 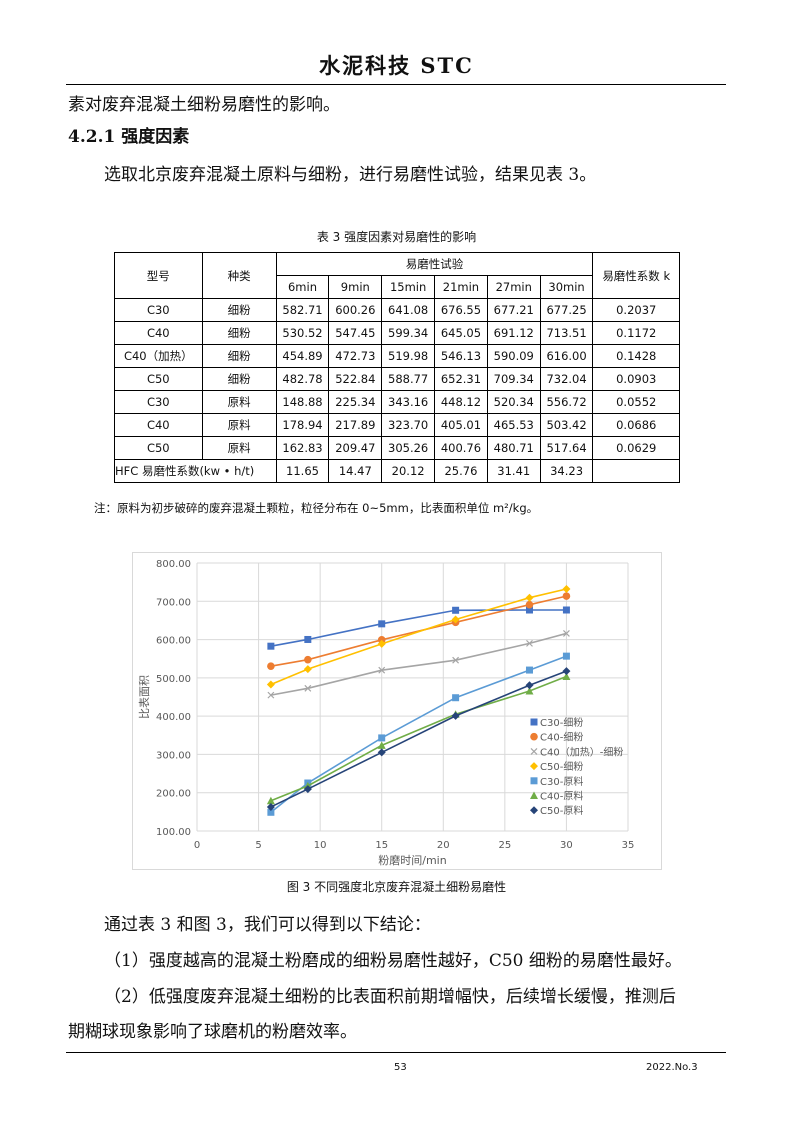 I want to click on header-time: 15min, so click(x=408, y=287).